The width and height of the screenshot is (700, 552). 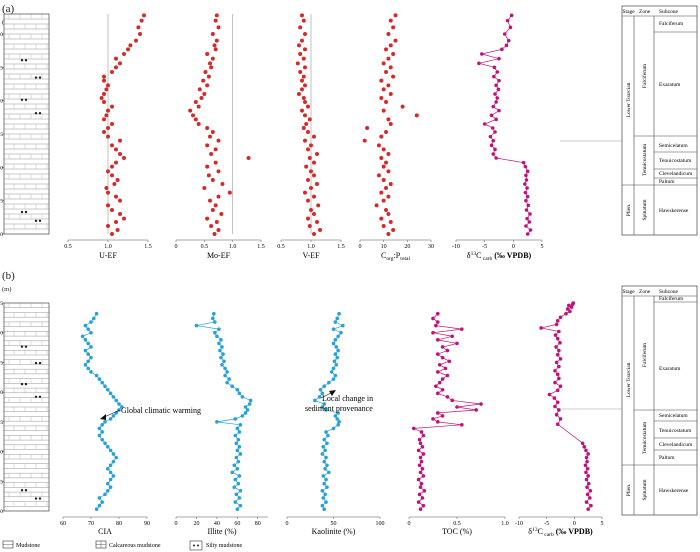 I want to click on track-kaolinite-: 0 50 100 Kaolinite (%), so click(x=335, y=423).